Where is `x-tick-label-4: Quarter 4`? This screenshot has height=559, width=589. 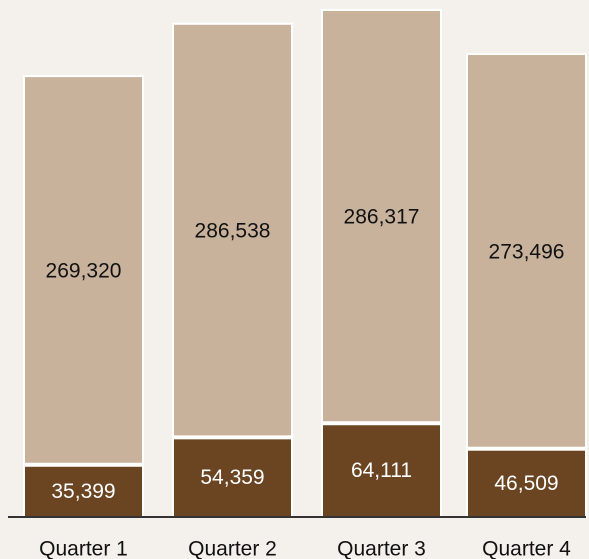
x-tick-label-4: Quarter 4 is located at coordinates (526, 548).